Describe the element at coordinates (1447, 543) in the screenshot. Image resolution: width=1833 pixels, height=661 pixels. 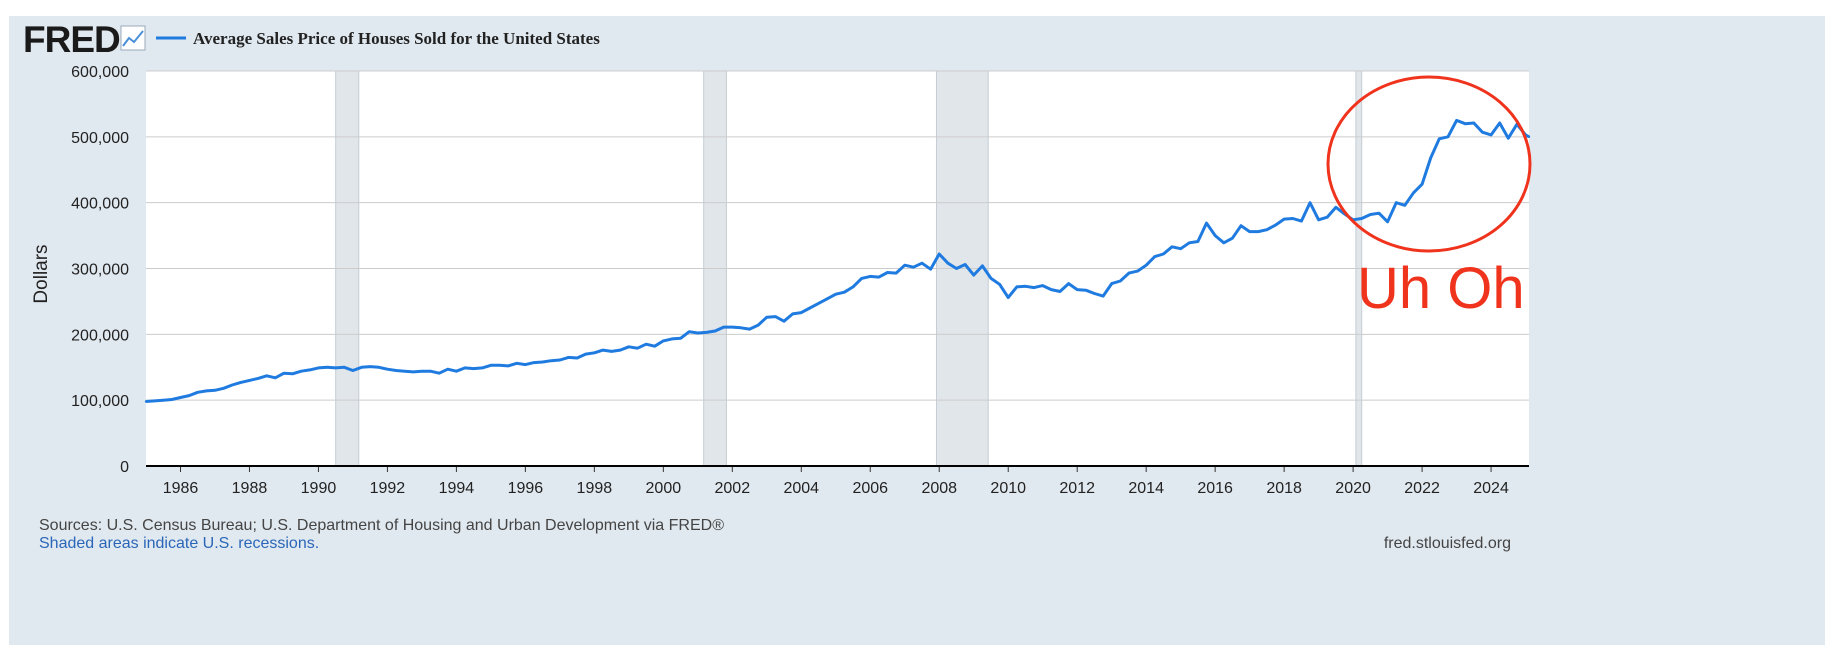
I see `site-url: fred.stlouisfed.org` at that location.